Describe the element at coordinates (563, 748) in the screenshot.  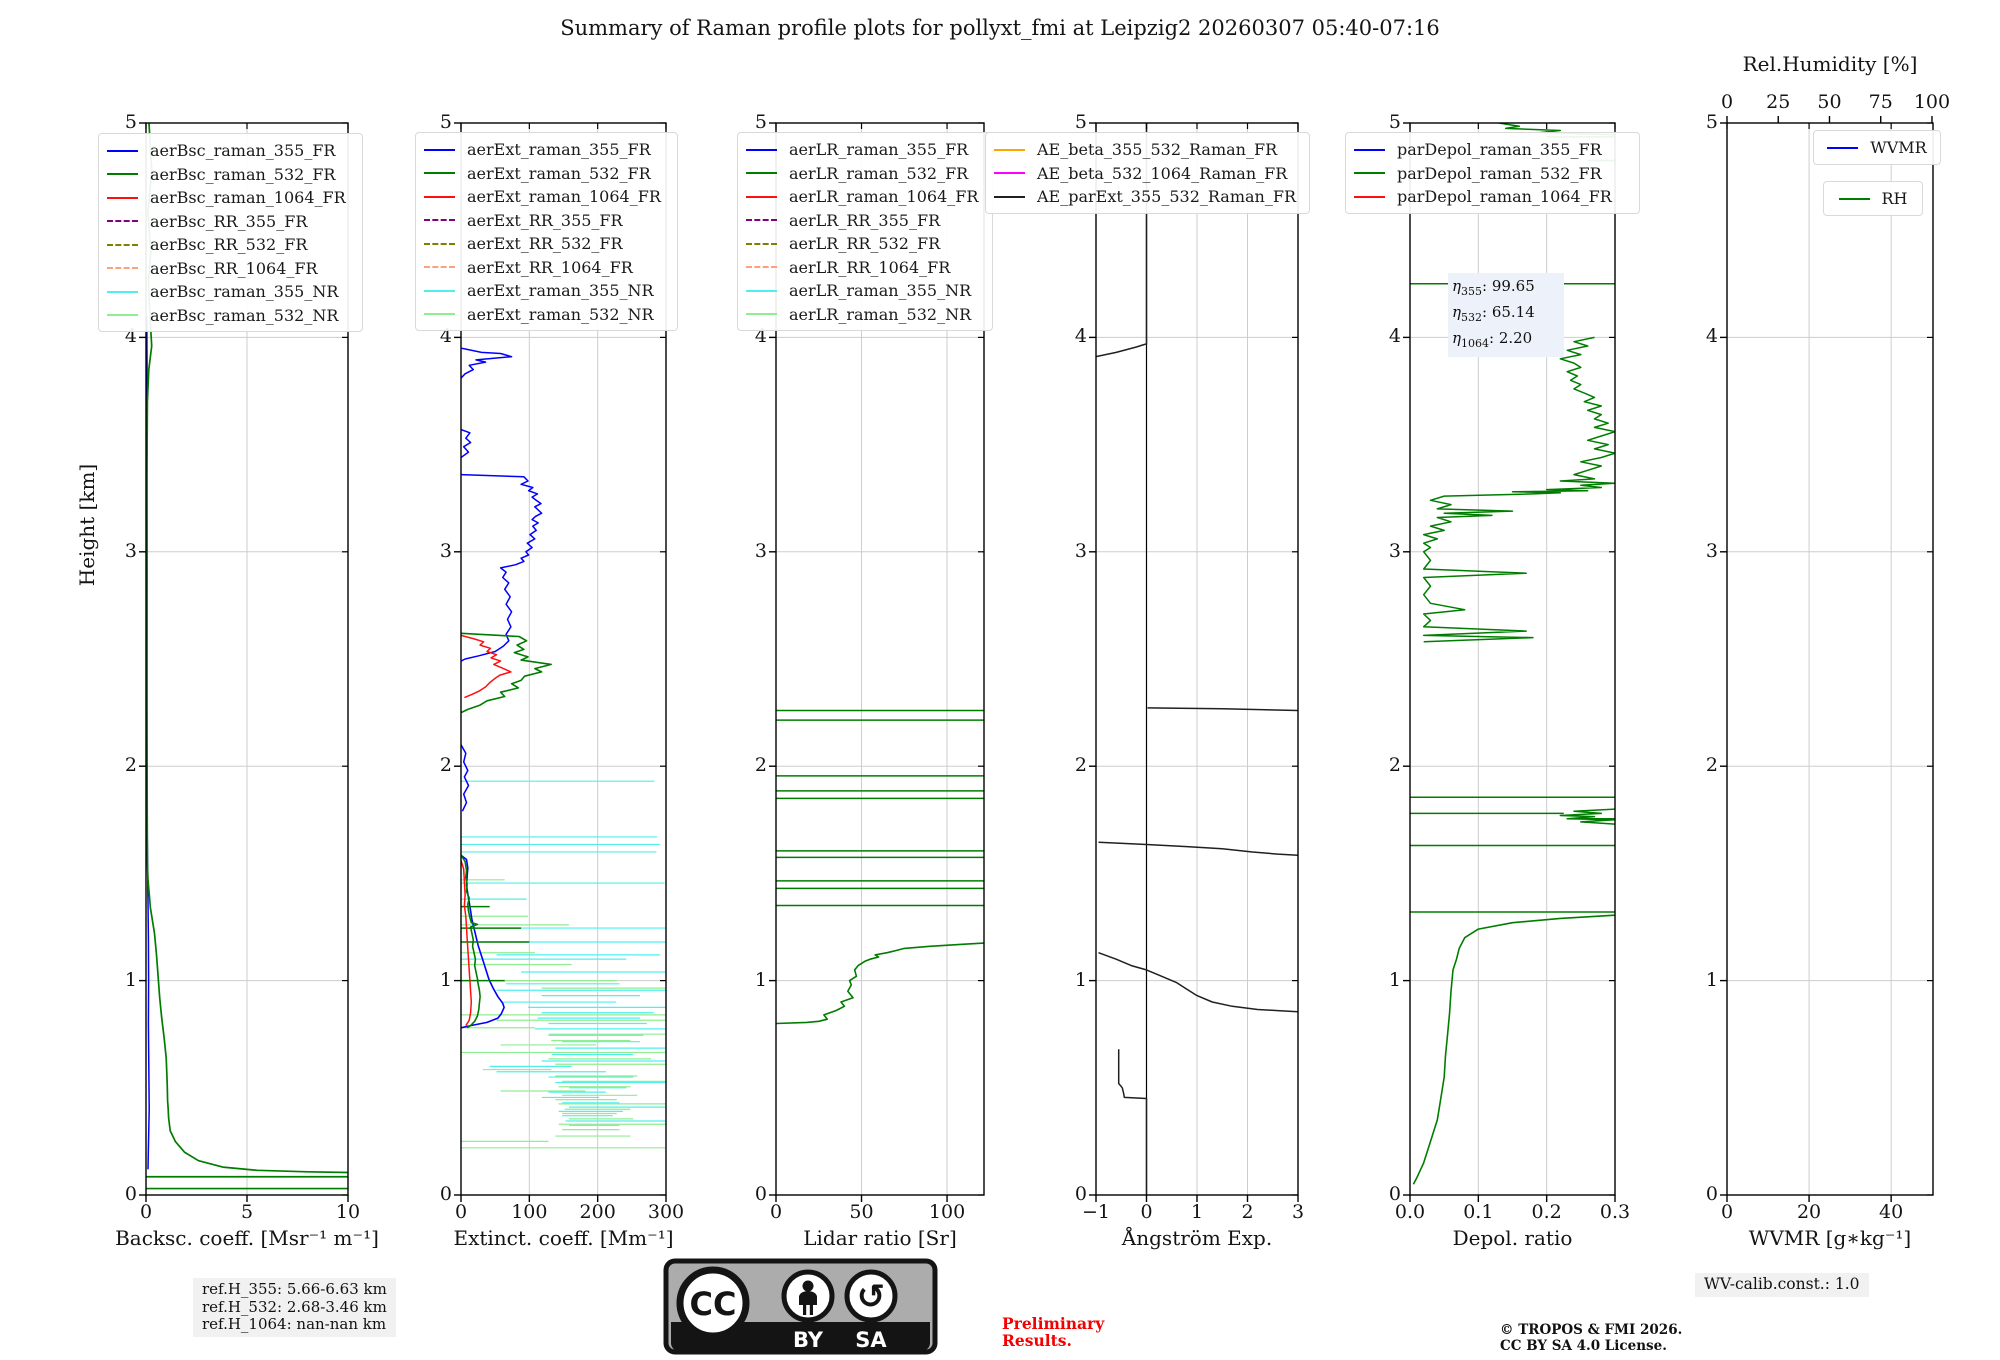
I see `panel-extinction-series` at that location.